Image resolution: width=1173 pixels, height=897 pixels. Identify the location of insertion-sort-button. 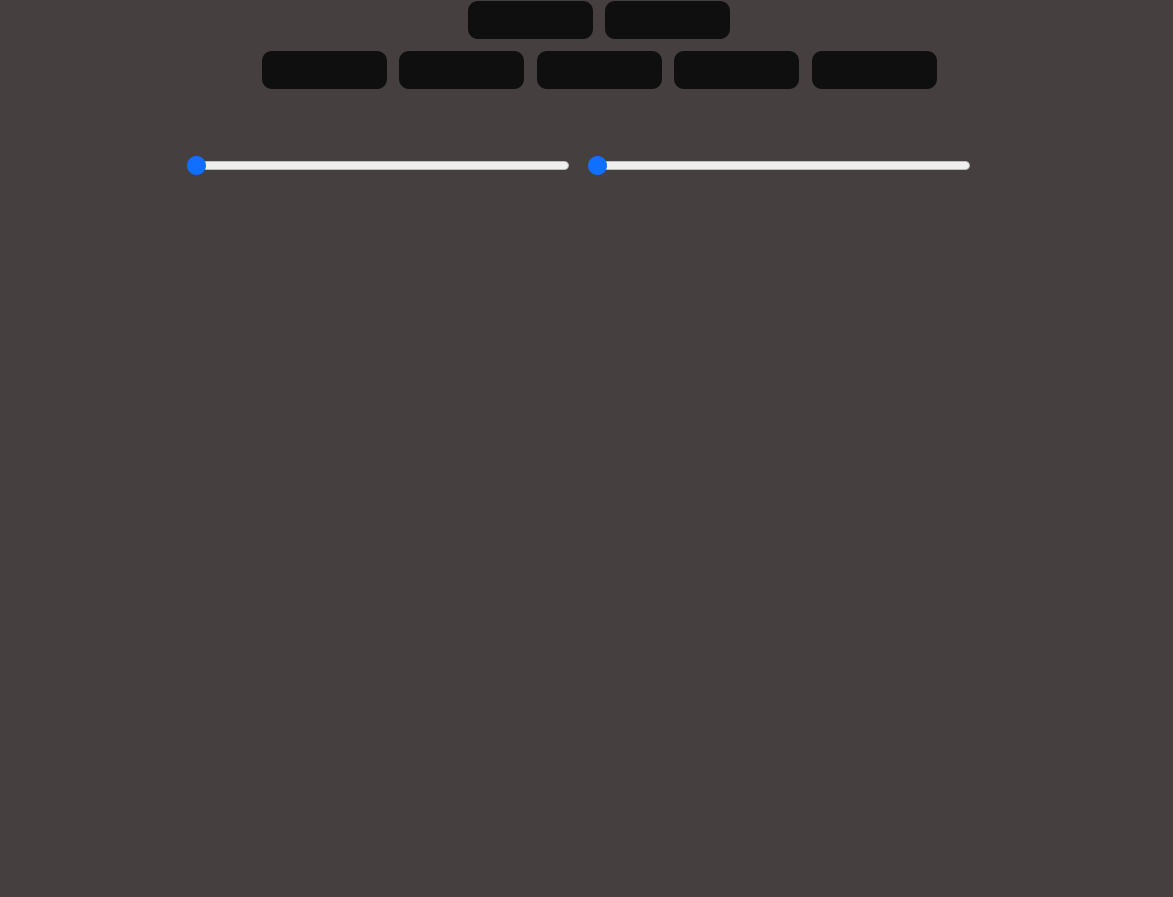
(599, 70).